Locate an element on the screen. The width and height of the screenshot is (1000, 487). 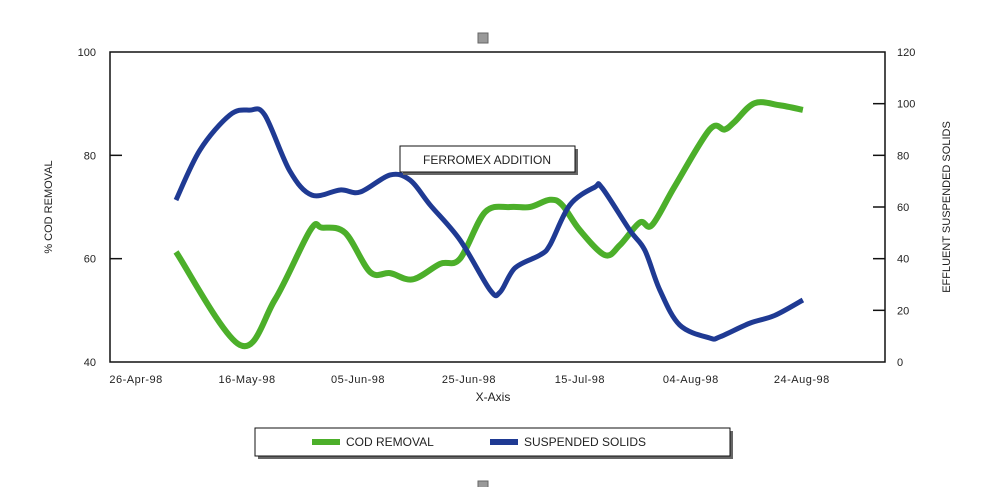
left-tick-label: 100 is located at coordinates (87, 53).